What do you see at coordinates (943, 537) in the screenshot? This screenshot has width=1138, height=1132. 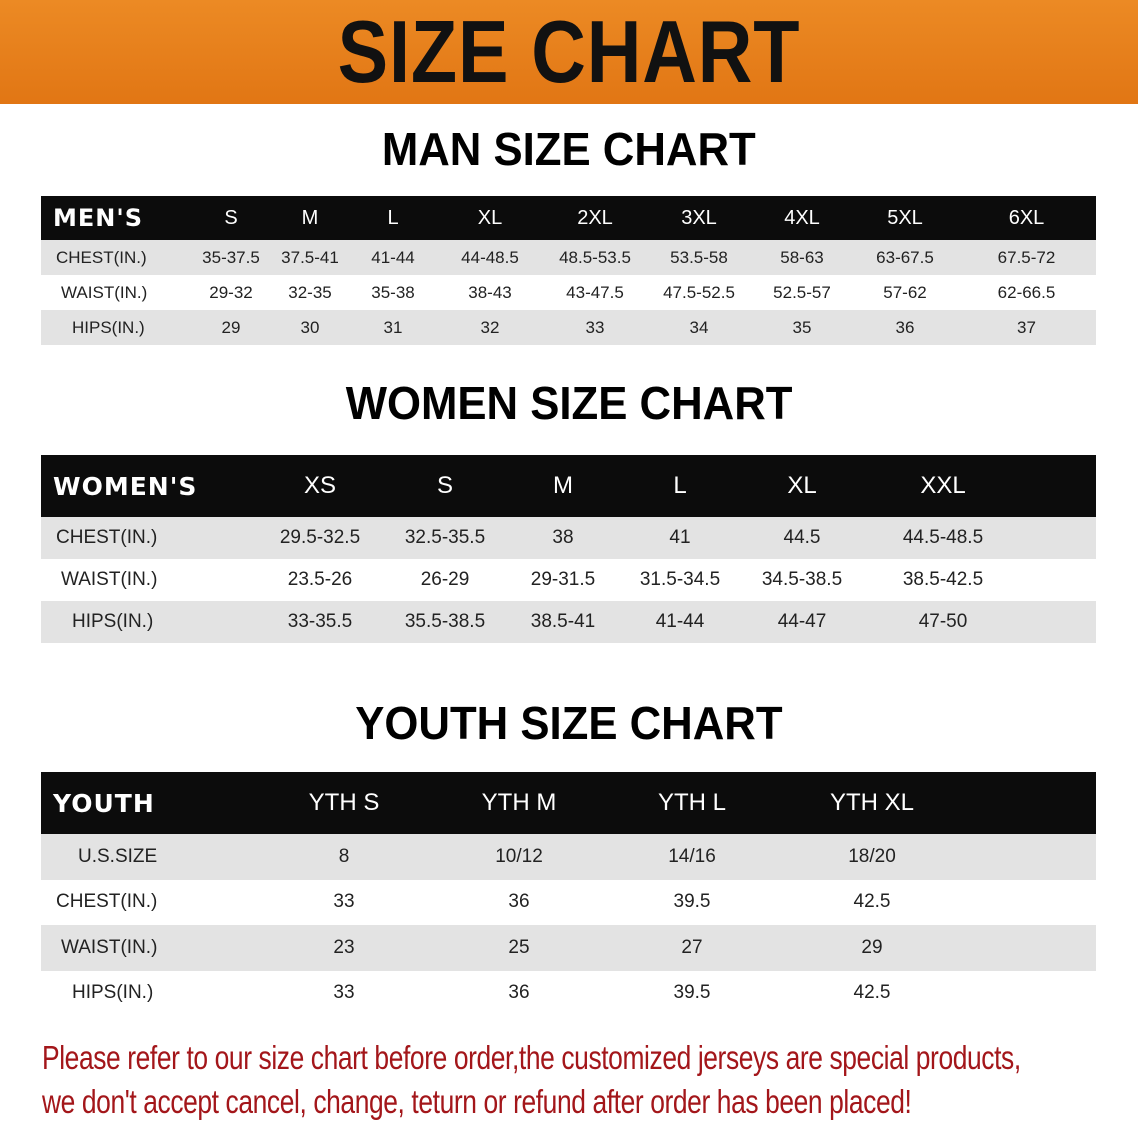 I see `table-cell: 44.5-48.5` at bounding box center [943, 537].